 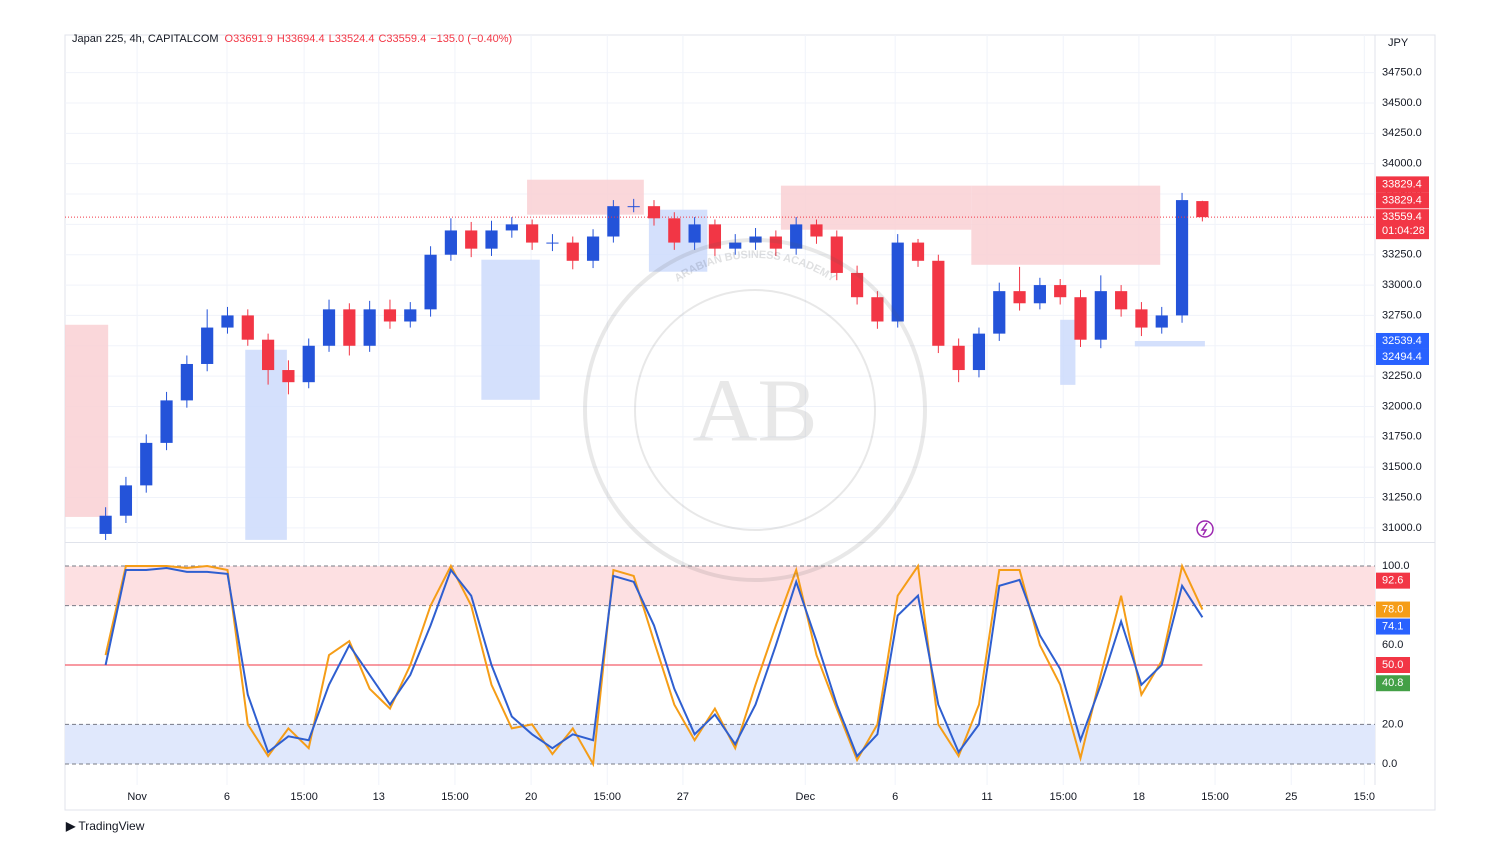 I want to click on currency: JPY, so click(x=1398, y=43).